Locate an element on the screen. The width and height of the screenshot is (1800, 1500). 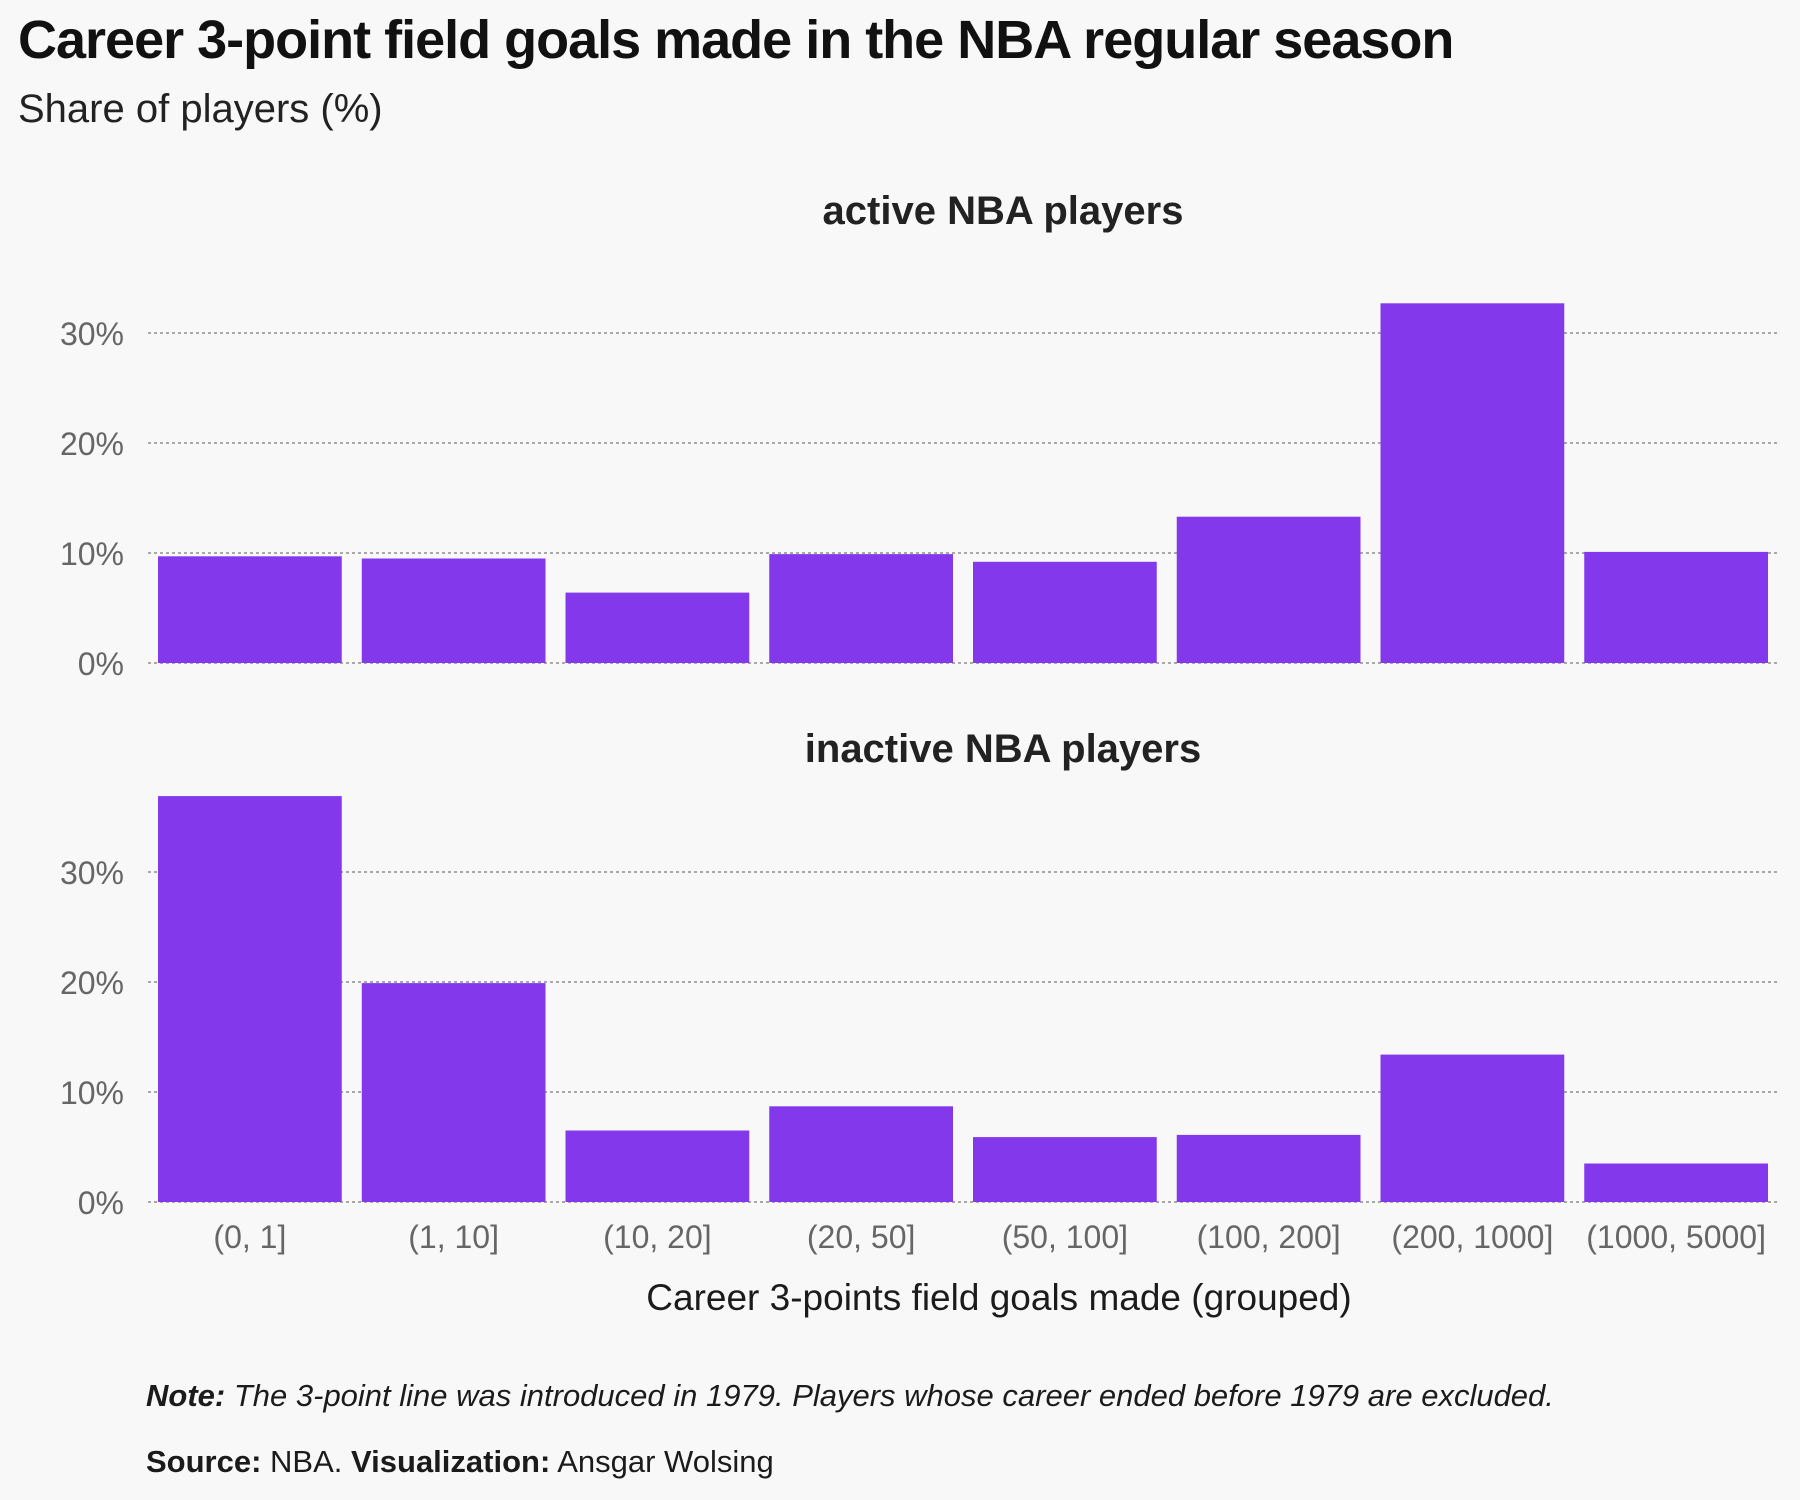
x-tick-label: (100, 200] is located at coordinates (1269, 1237).